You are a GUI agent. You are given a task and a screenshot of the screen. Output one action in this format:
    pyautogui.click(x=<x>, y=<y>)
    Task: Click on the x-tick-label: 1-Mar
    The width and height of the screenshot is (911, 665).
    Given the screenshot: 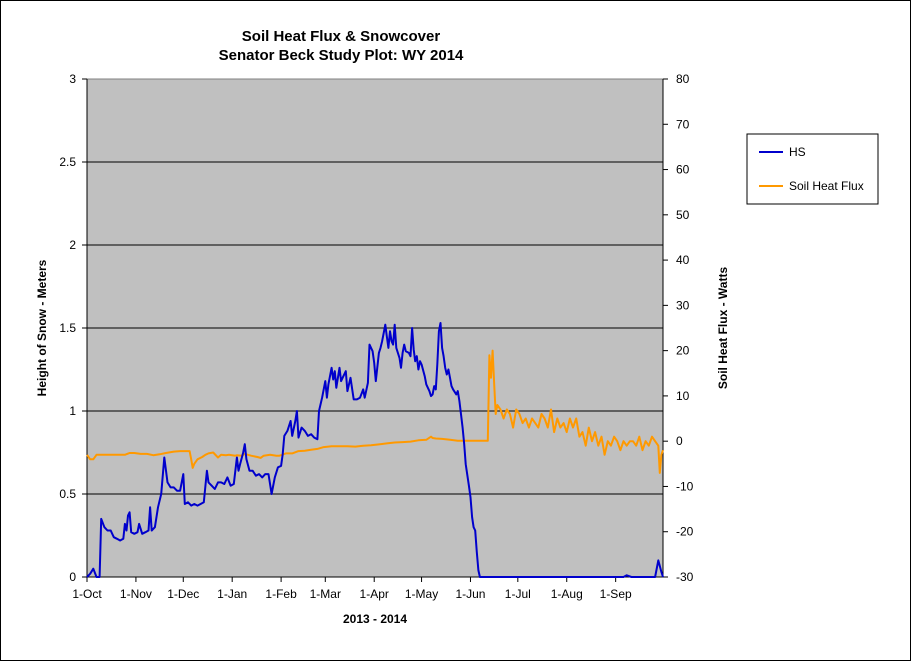 What is the action you would take?
    pyautogui.click(x=325, y=594)
    